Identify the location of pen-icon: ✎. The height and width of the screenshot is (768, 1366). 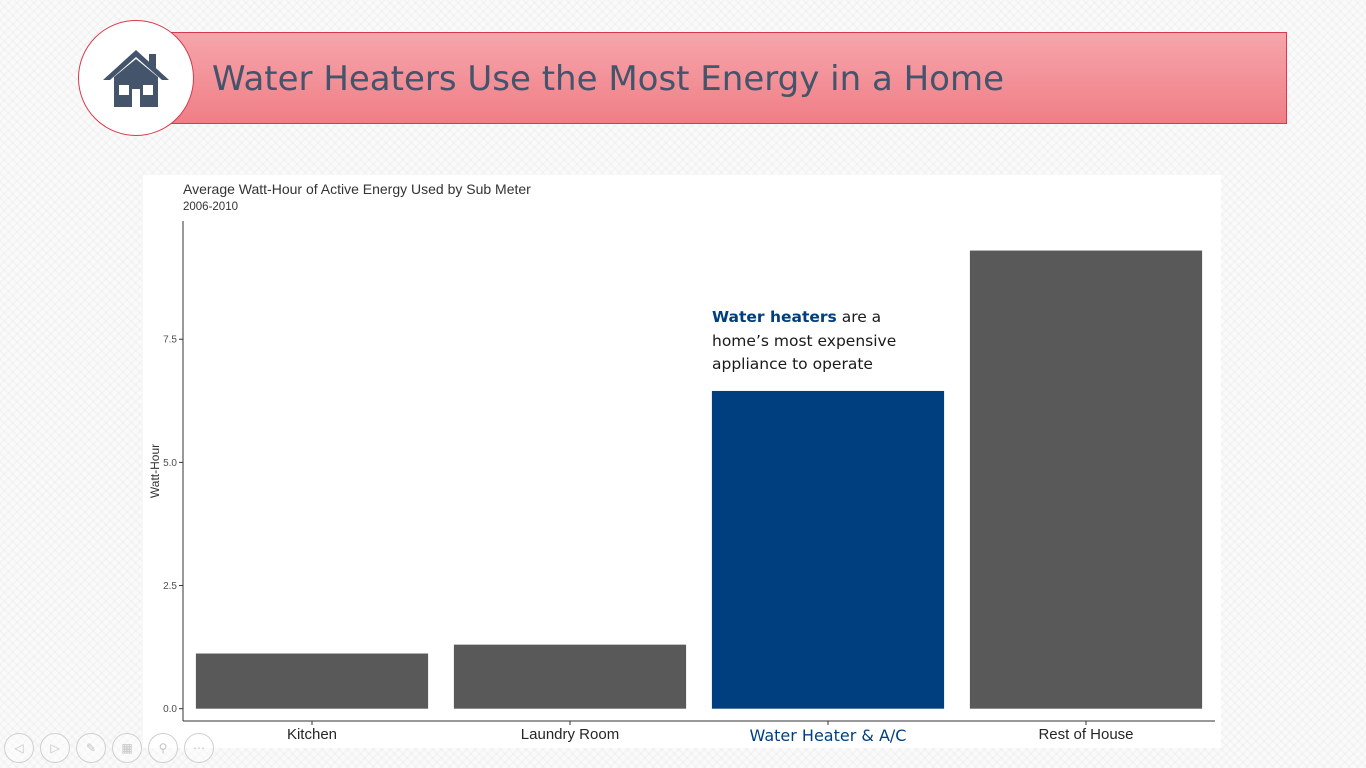
(91, 748).